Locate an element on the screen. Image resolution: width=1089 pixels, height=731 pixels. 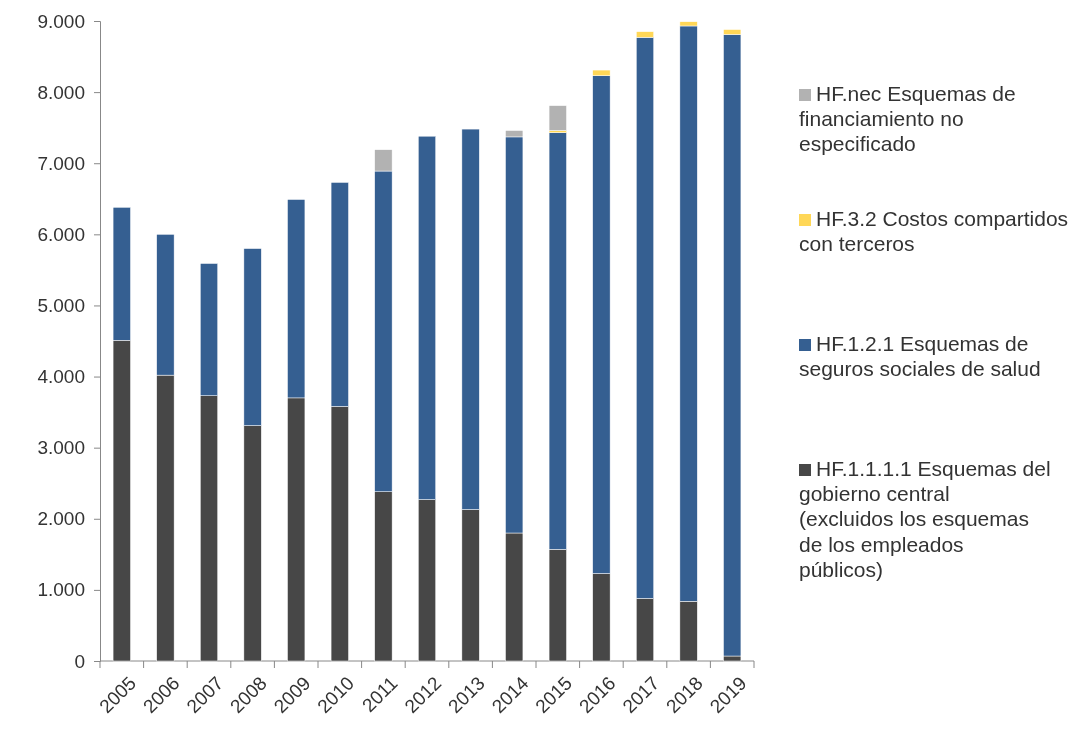
y-tick-label: 7.000 is located at coordinates (61, 163).